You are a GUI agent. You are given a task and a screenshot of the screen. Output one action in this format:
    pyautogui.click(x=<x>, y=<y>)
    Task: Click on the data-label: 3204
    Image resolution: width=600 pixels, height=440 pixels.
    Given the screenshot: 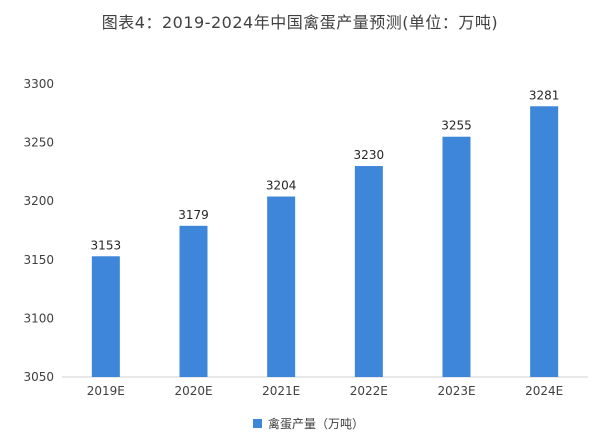 What is the action you would take?
    pyautogui.click(x=281, y=186)
    